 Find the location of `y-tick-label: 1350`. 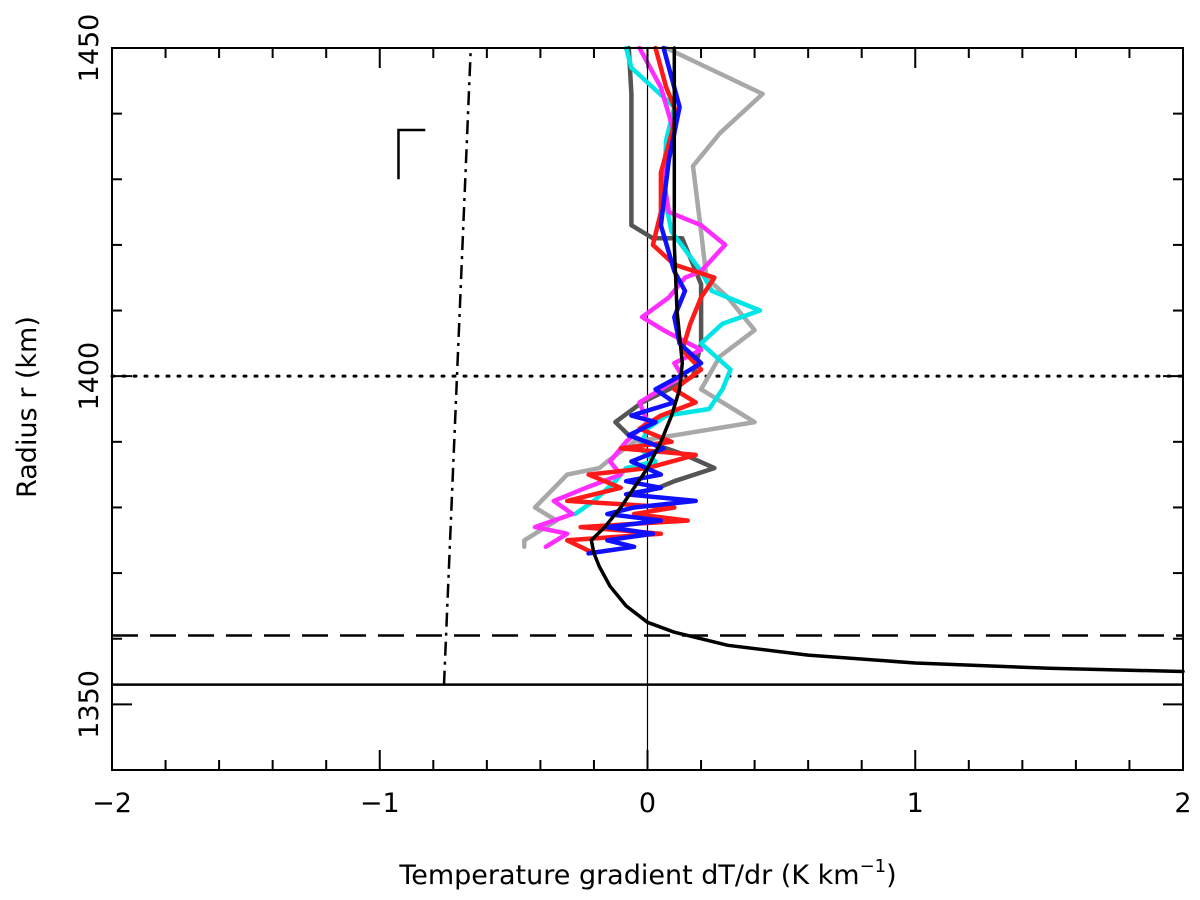

y-tick-label: 1350 is located at coordinates (89, 704).